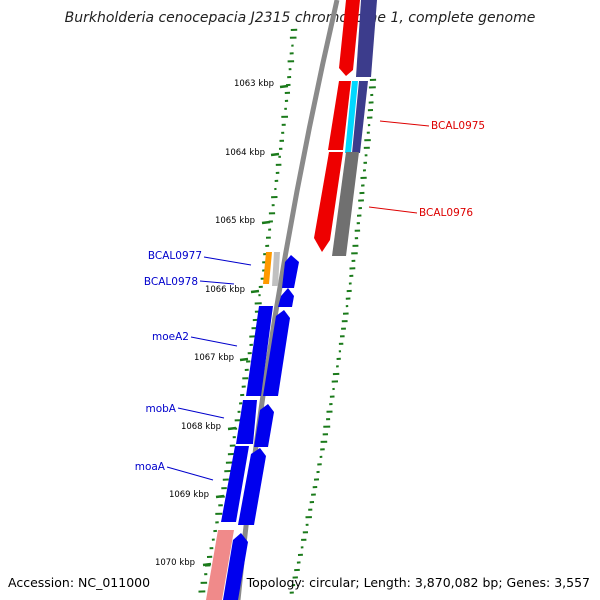 The width and height of the screenshot is (600, 600). What do you see at coordinates (170, 337) in the screenshot?
I see `gene-label-text: moeA2` at bounding box center [170, 337].